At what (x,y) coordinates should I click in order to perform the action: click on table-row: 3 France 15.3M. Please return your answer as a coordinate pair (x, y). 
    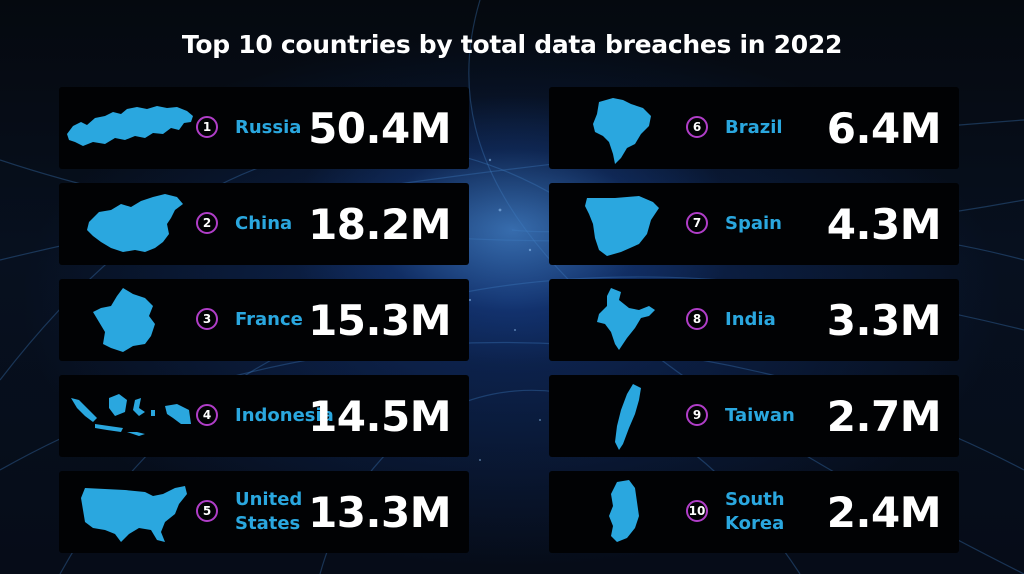
    Looking at the image, I should click on (264, 320).